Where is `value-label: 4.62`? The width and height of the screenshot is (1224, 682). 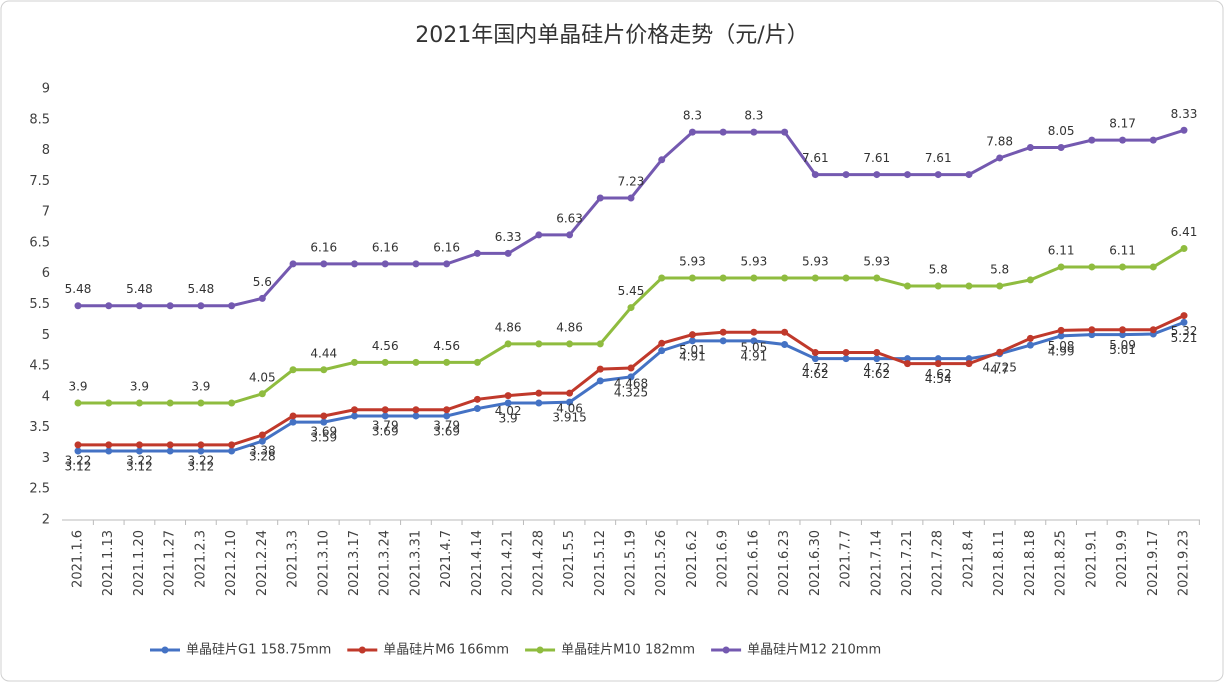
value-label: 4.62 is located at coordinates (938, 374).